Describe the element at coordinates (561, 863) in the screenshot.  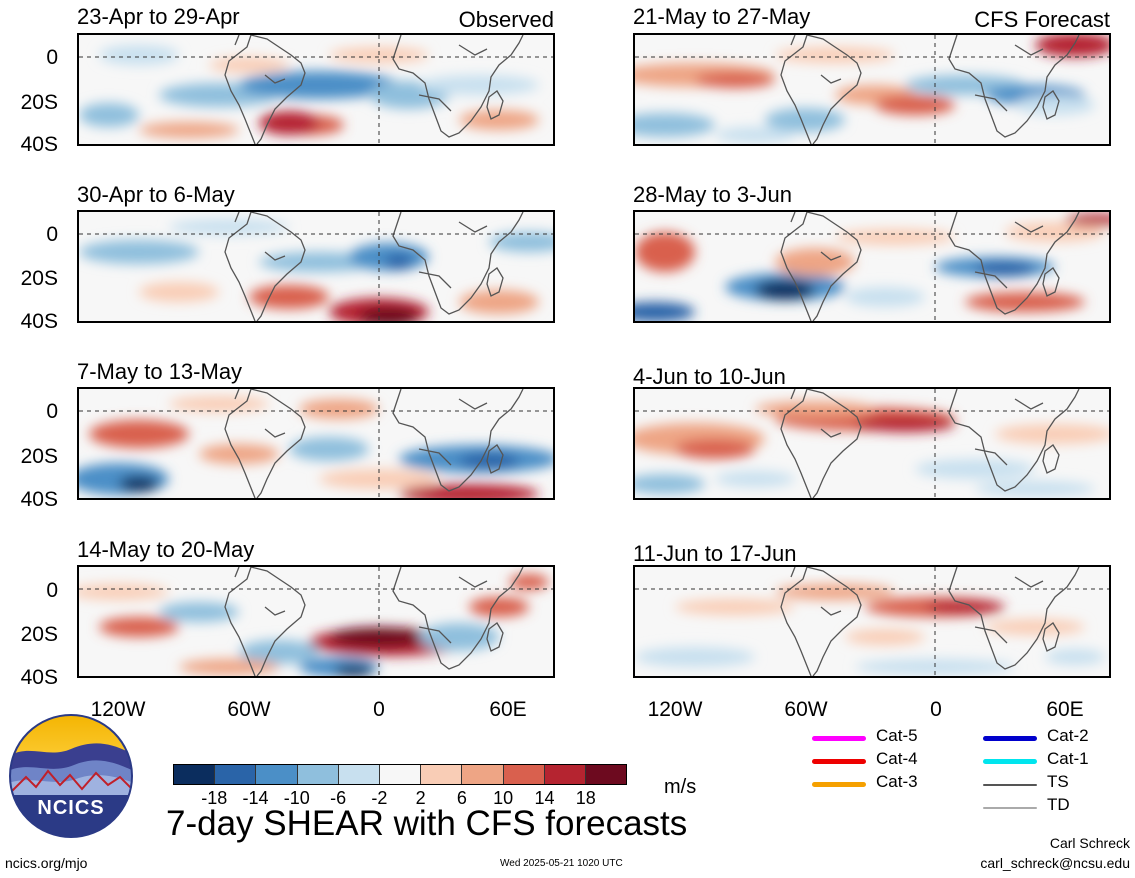
I see `timestamp: Wed 2025-05-21 1020 UTC` at that location.